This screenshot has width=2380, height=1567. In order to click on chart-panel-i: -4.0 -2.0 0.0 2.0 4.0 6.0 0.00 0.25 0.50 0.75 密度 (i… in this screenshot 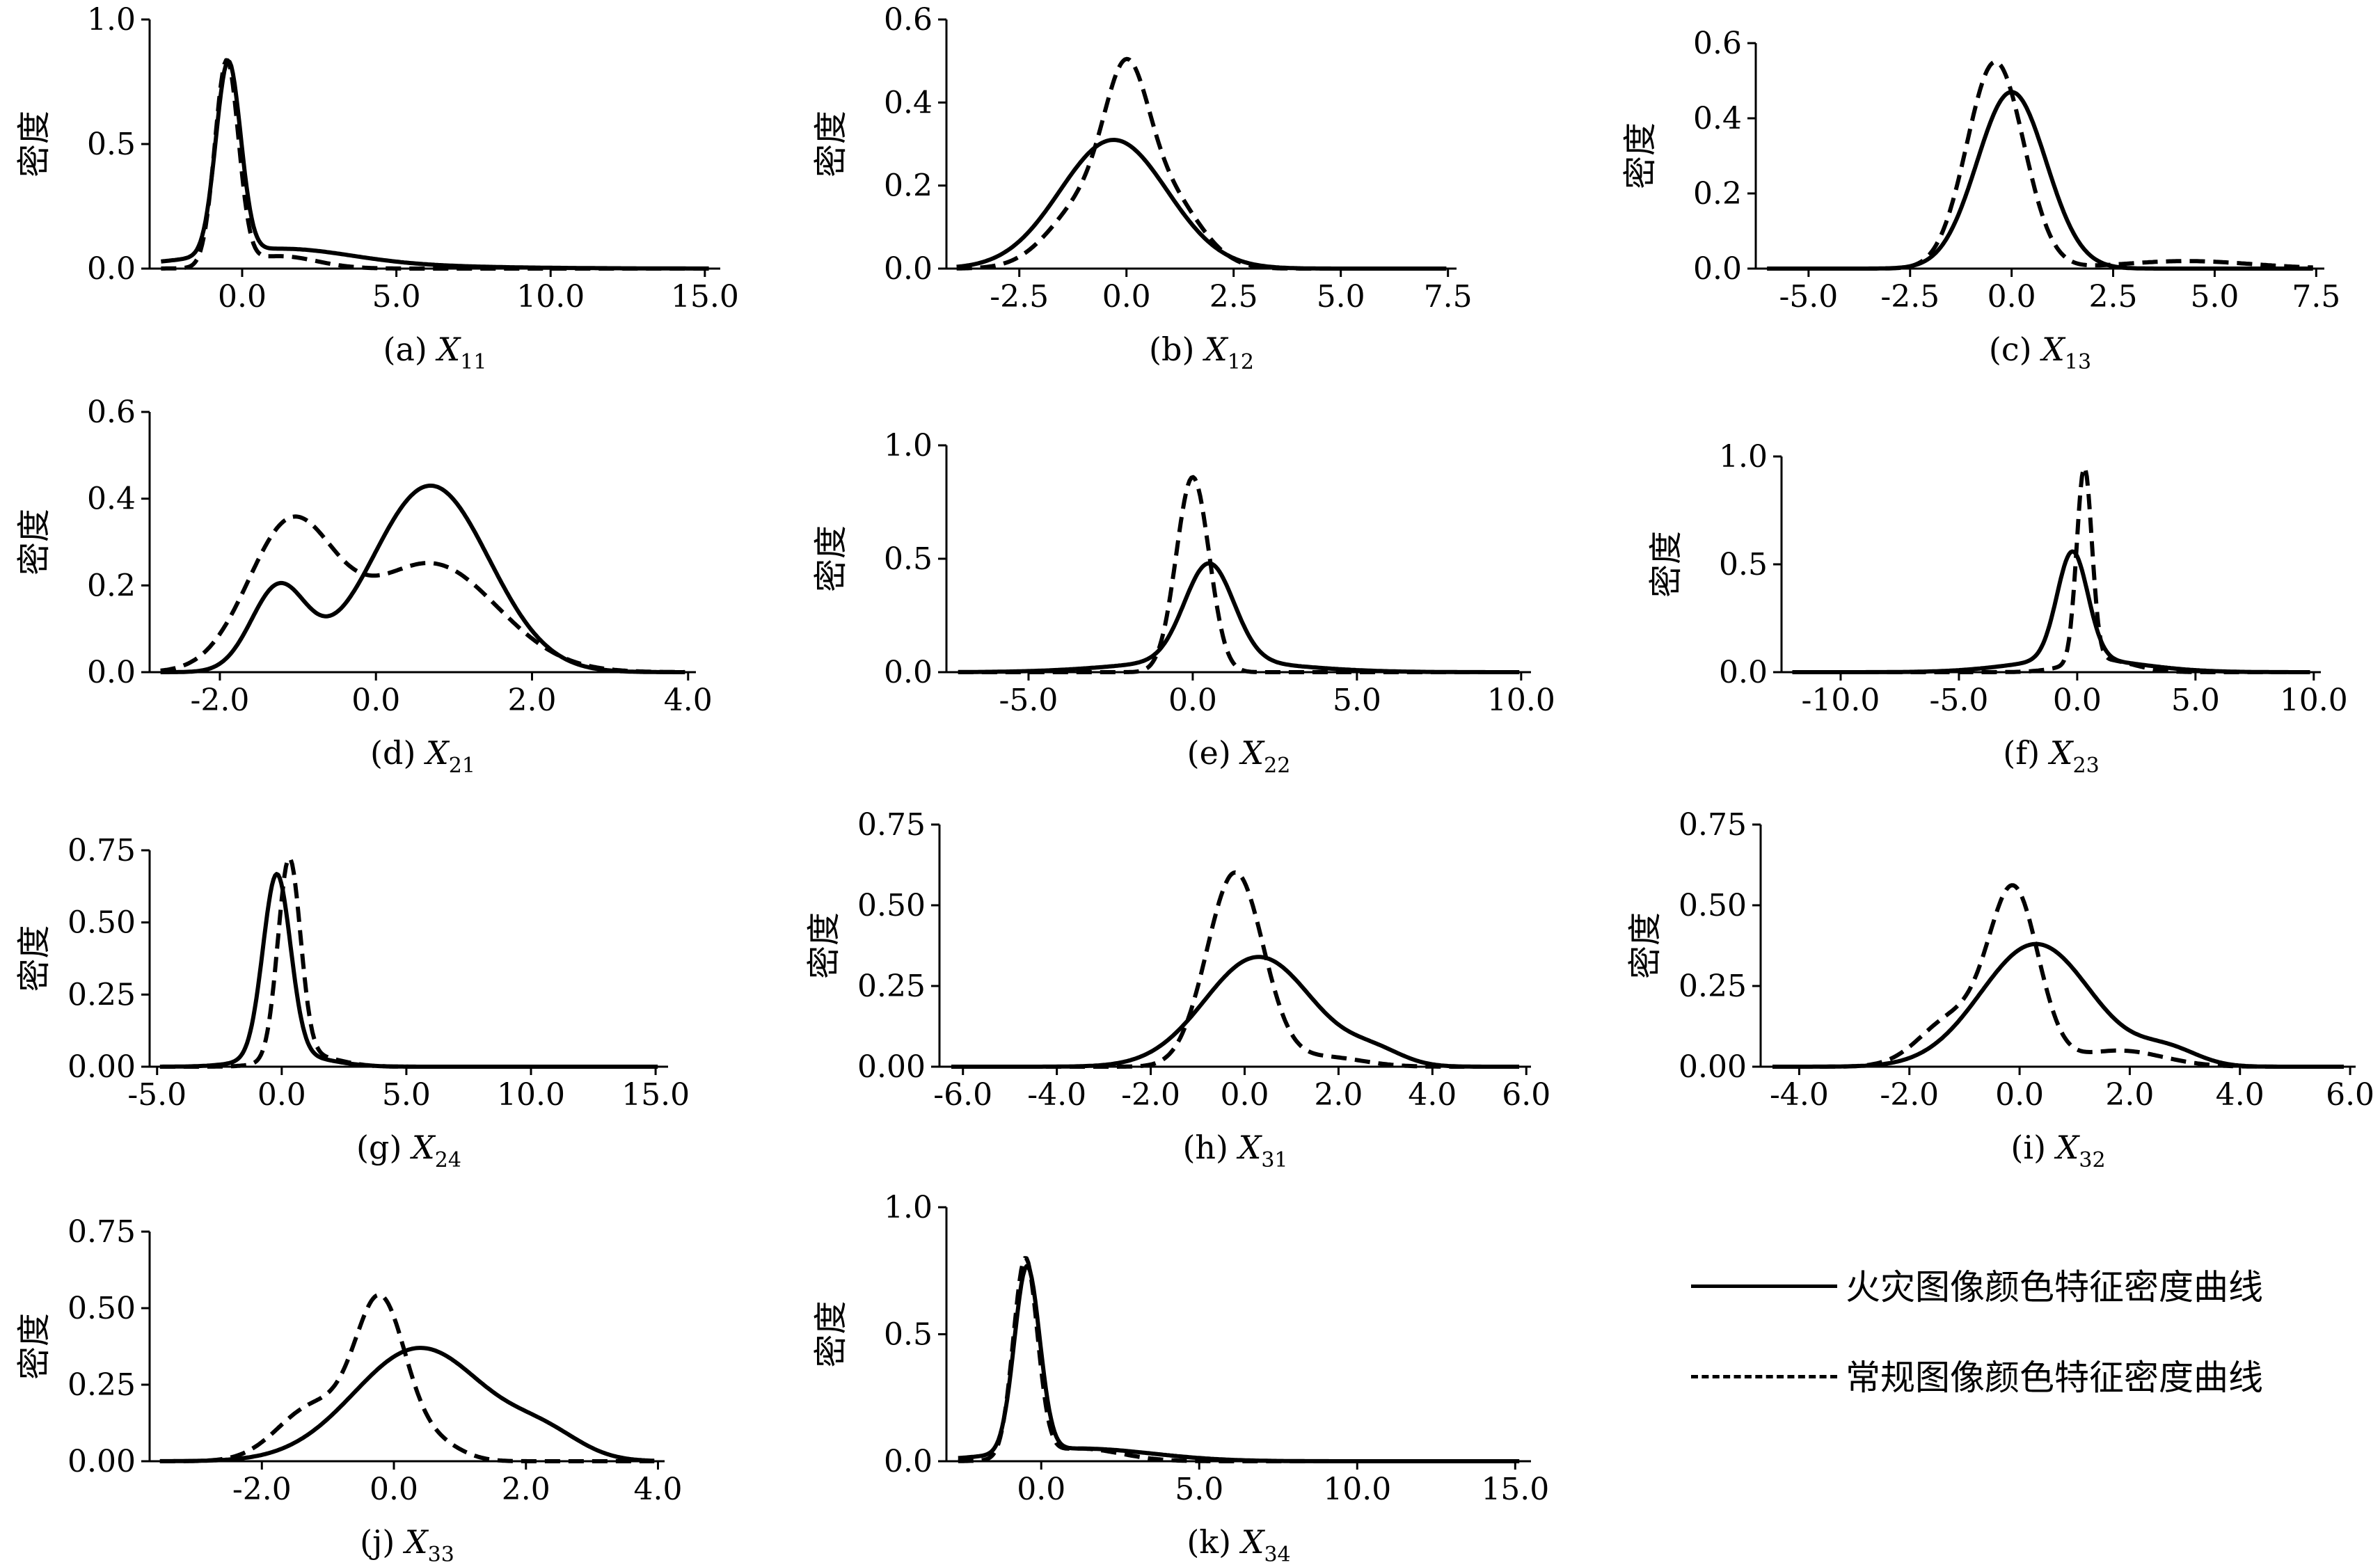, I will do `click(2000, 989)`.